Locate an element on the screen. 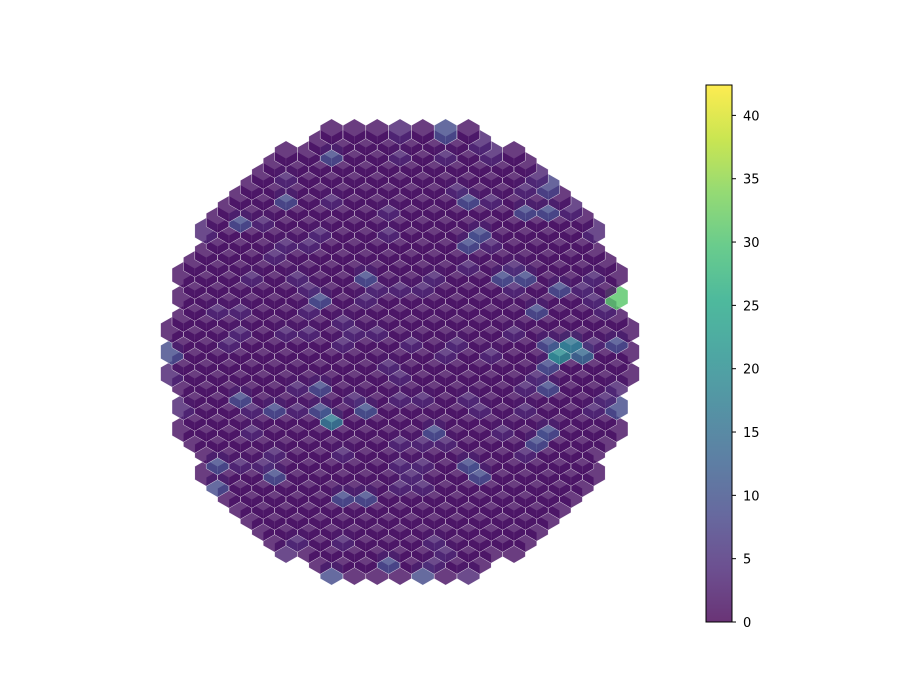 The height and width of the screenshot is (700, 900). colorbar-tick-label: 40 is located at coordinates (751, 116).